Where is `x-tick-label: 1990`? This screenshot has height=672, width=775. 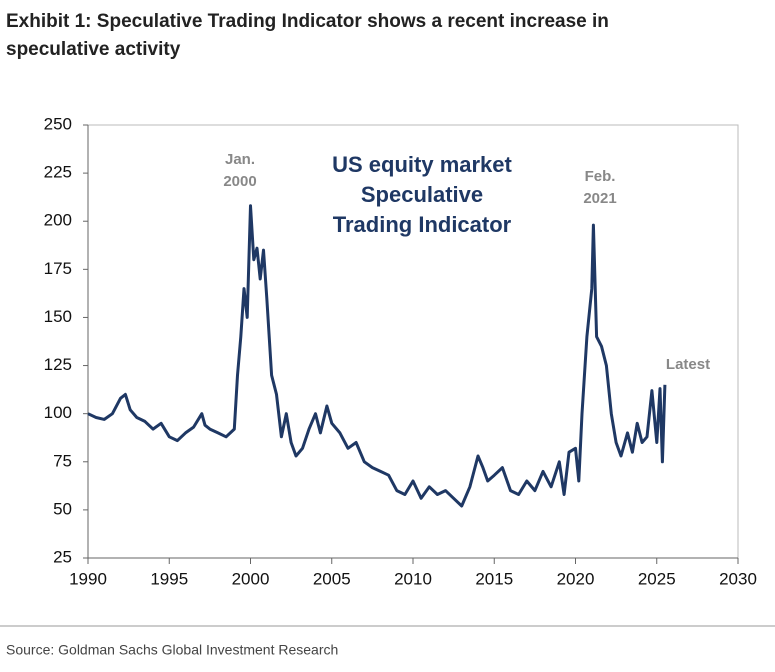 x-tick-label: 1990 is located at coordinates (88, 578).